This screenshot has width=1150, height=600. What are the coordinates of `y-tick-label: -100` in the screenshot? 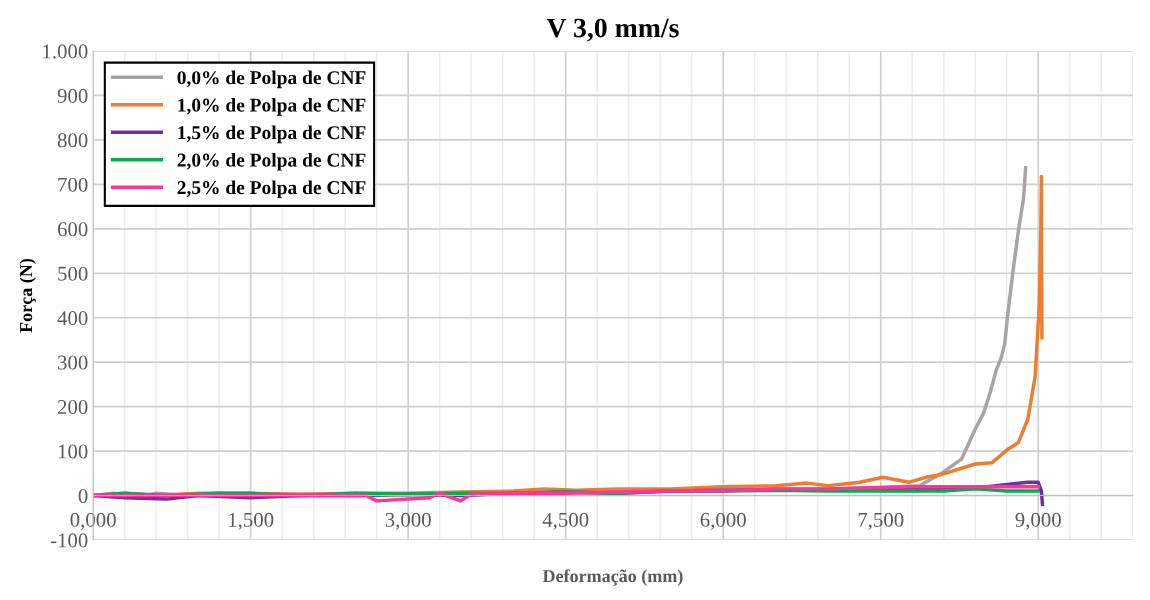 It's located at (69, 540).